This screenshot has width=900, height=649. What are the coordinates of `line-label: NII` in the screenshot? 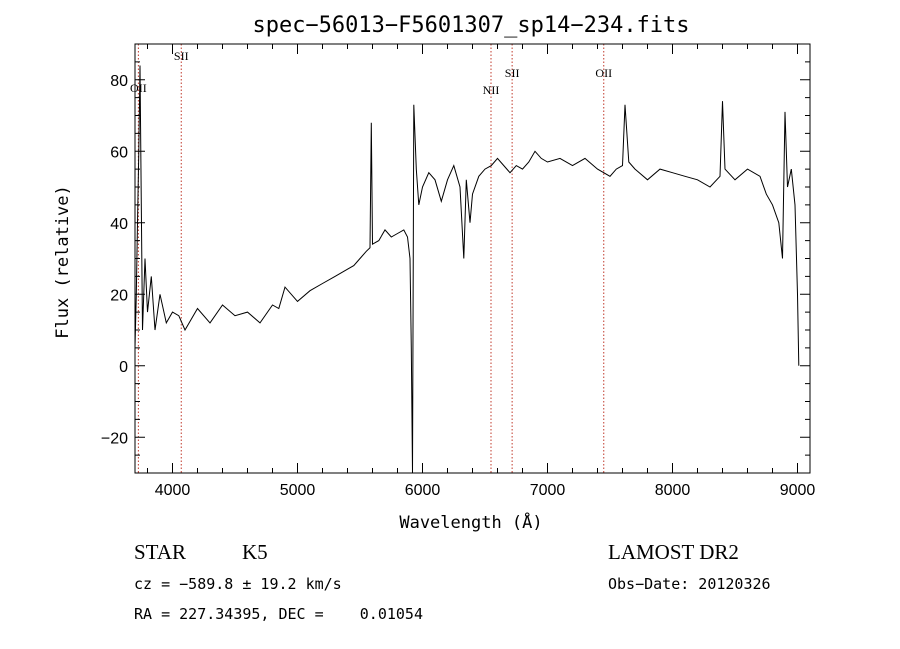 It's located at (491, 90).